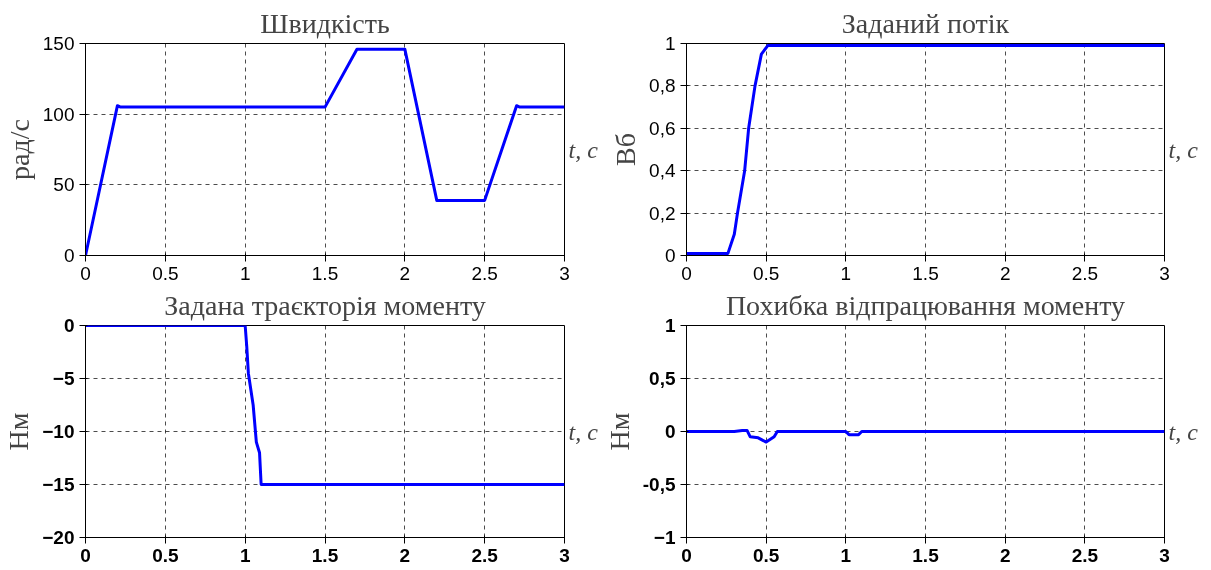  Describe the element at coordinates (325, 23) in the screenshot. I see `chart-title: Швидкість` at that location.